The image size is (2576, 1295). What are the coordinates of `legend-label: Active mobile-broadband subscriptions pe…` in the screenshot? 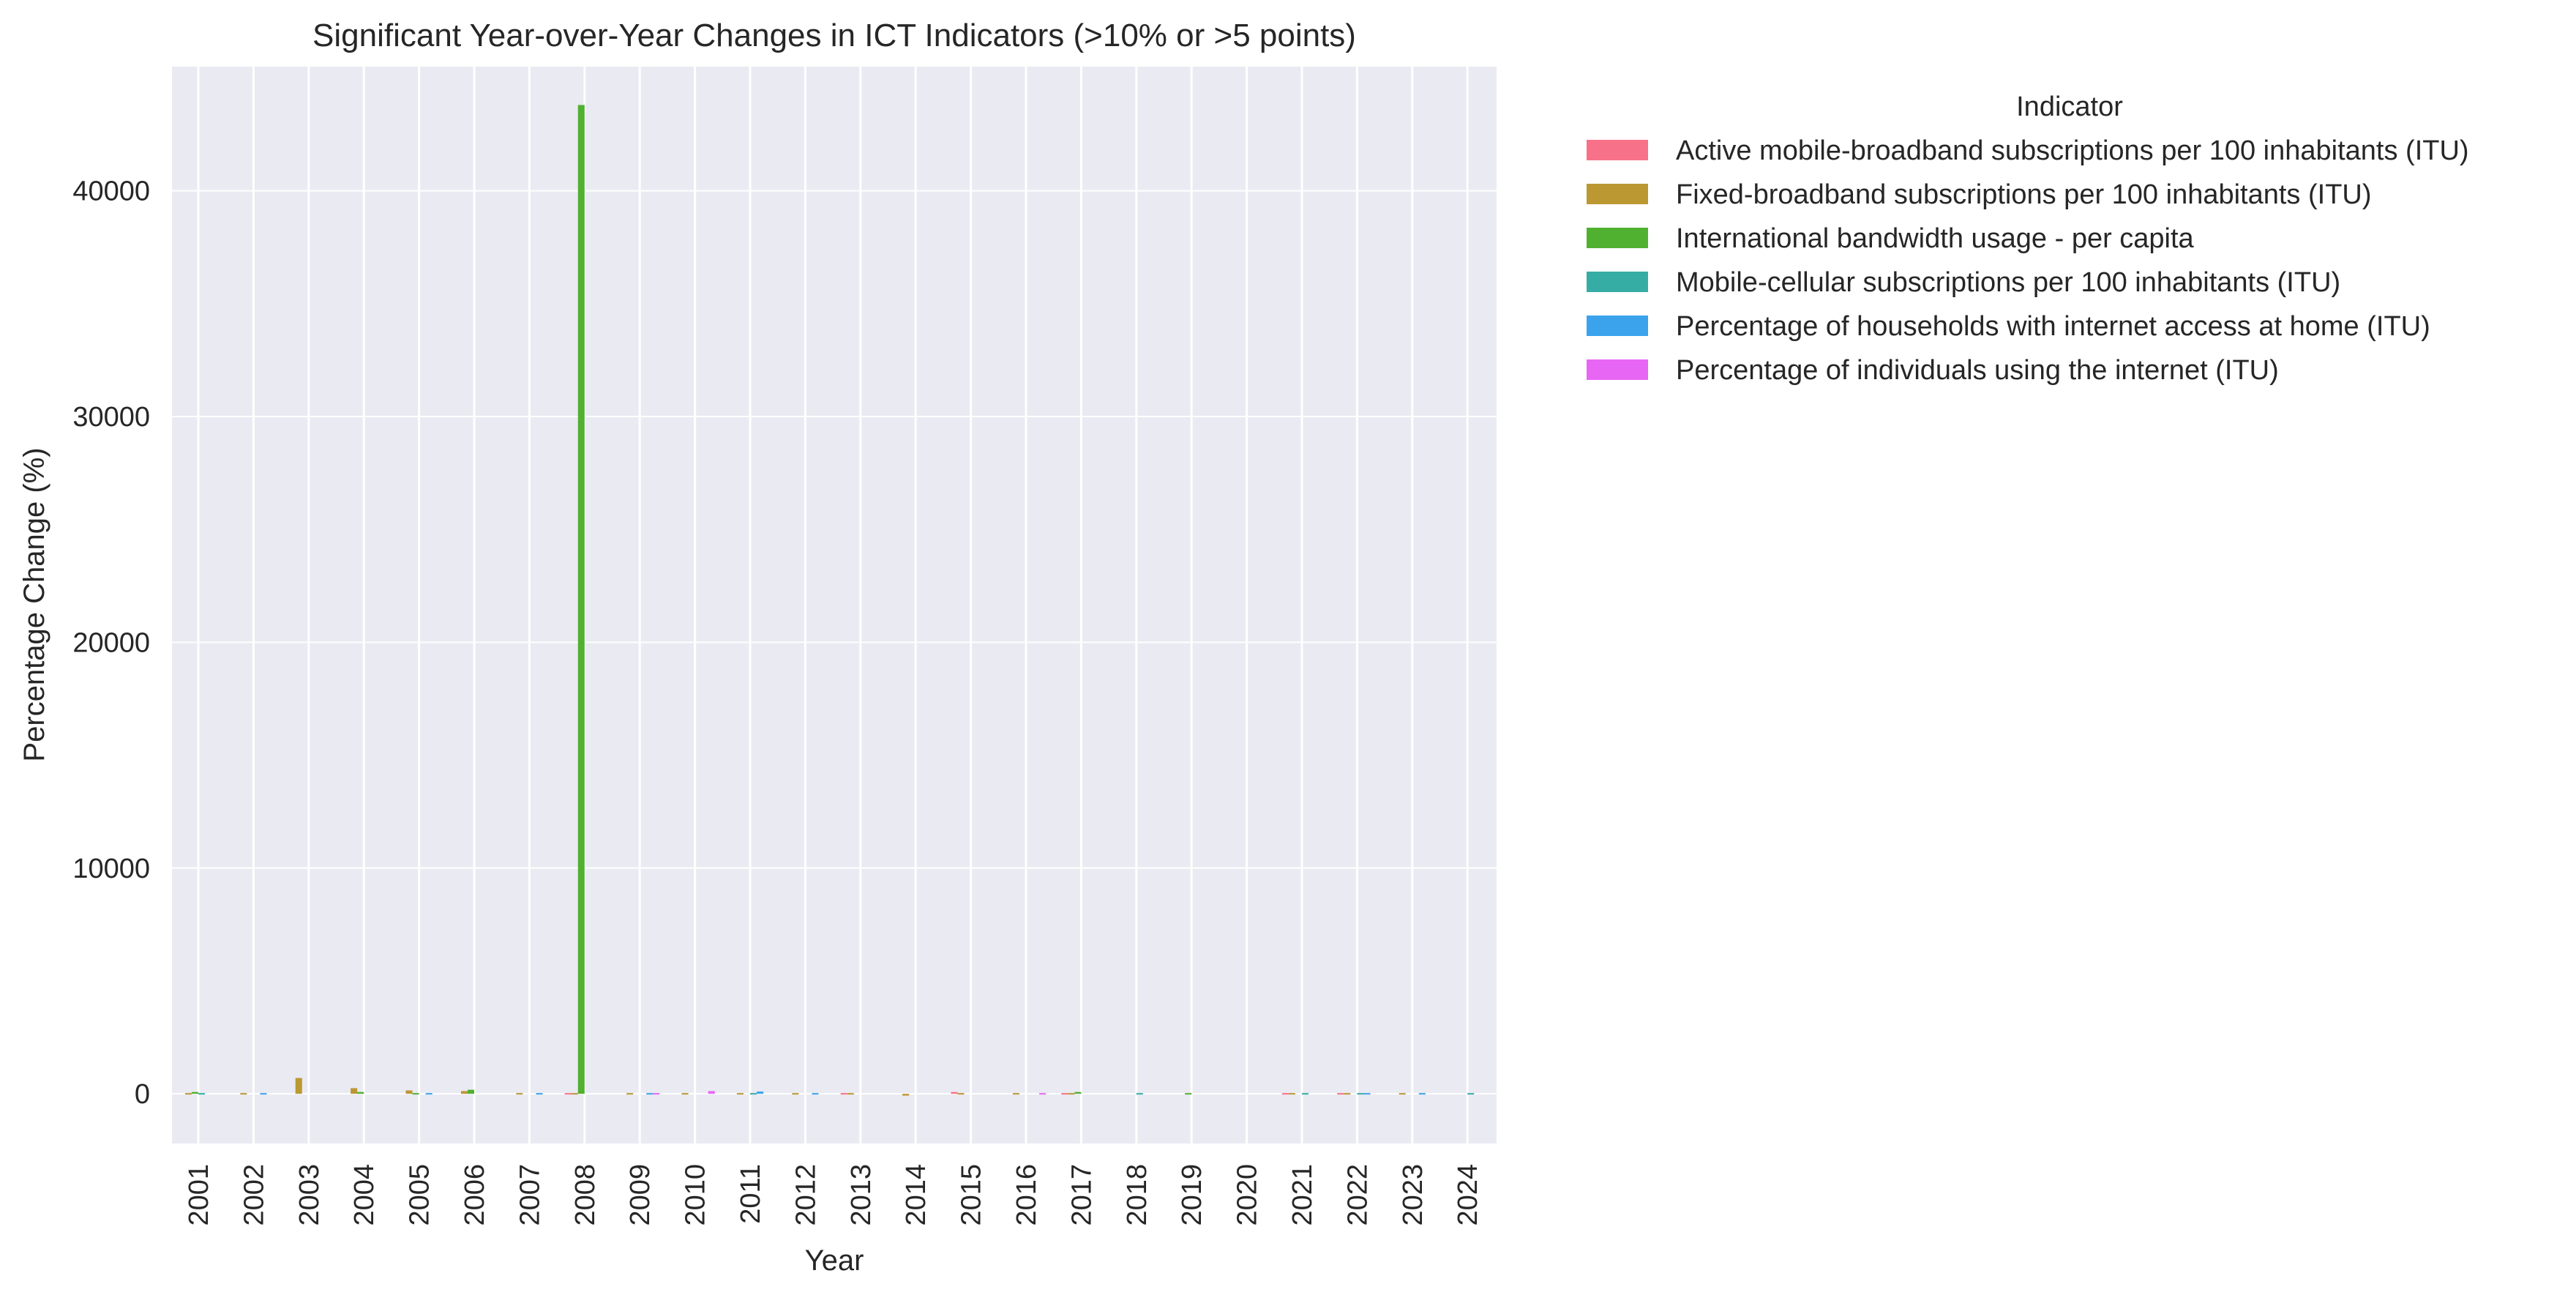 It's located at (2072, 150).